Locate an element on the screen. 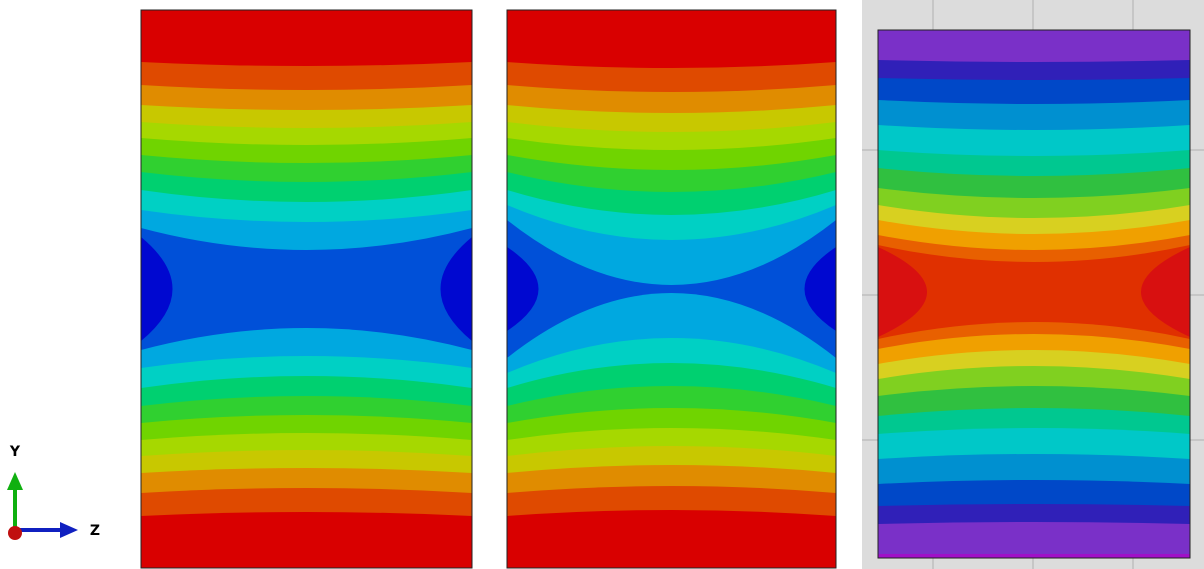 The width and height of the screenshot is (1204, 569). y-arrow-head is located at coordinates (15, 481).